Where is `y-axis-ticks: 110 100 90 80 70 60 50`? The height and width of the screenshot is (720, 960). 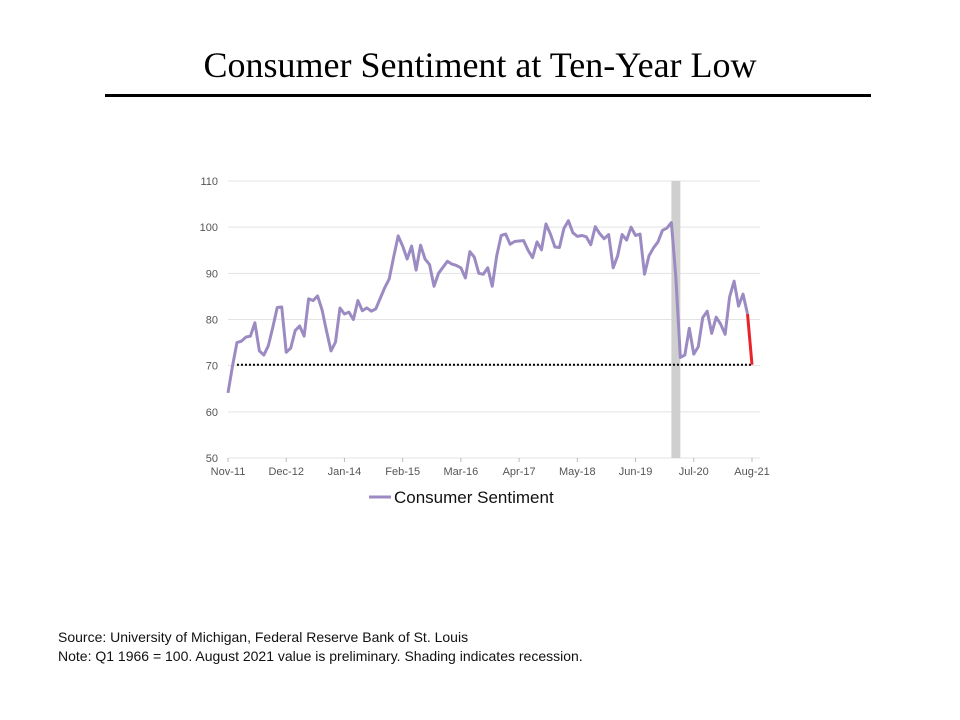
y-axis-ticks: 110 100 90 80 70 60 50 is located at coordinates (209, 320).